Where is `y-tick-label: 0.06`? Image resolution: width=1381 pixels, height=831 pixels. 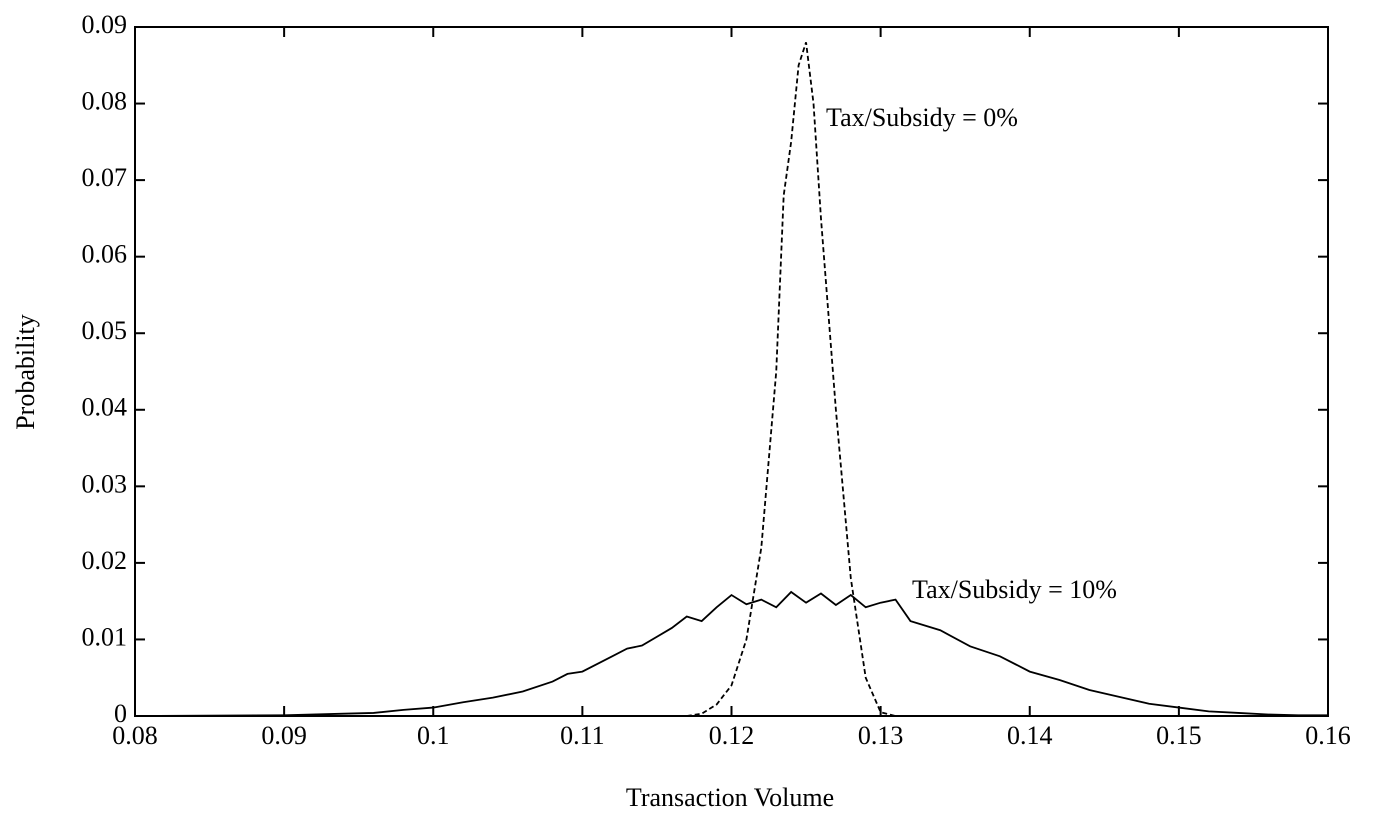
y-tick-label: 0.06 is located at coordinates (105, 254).